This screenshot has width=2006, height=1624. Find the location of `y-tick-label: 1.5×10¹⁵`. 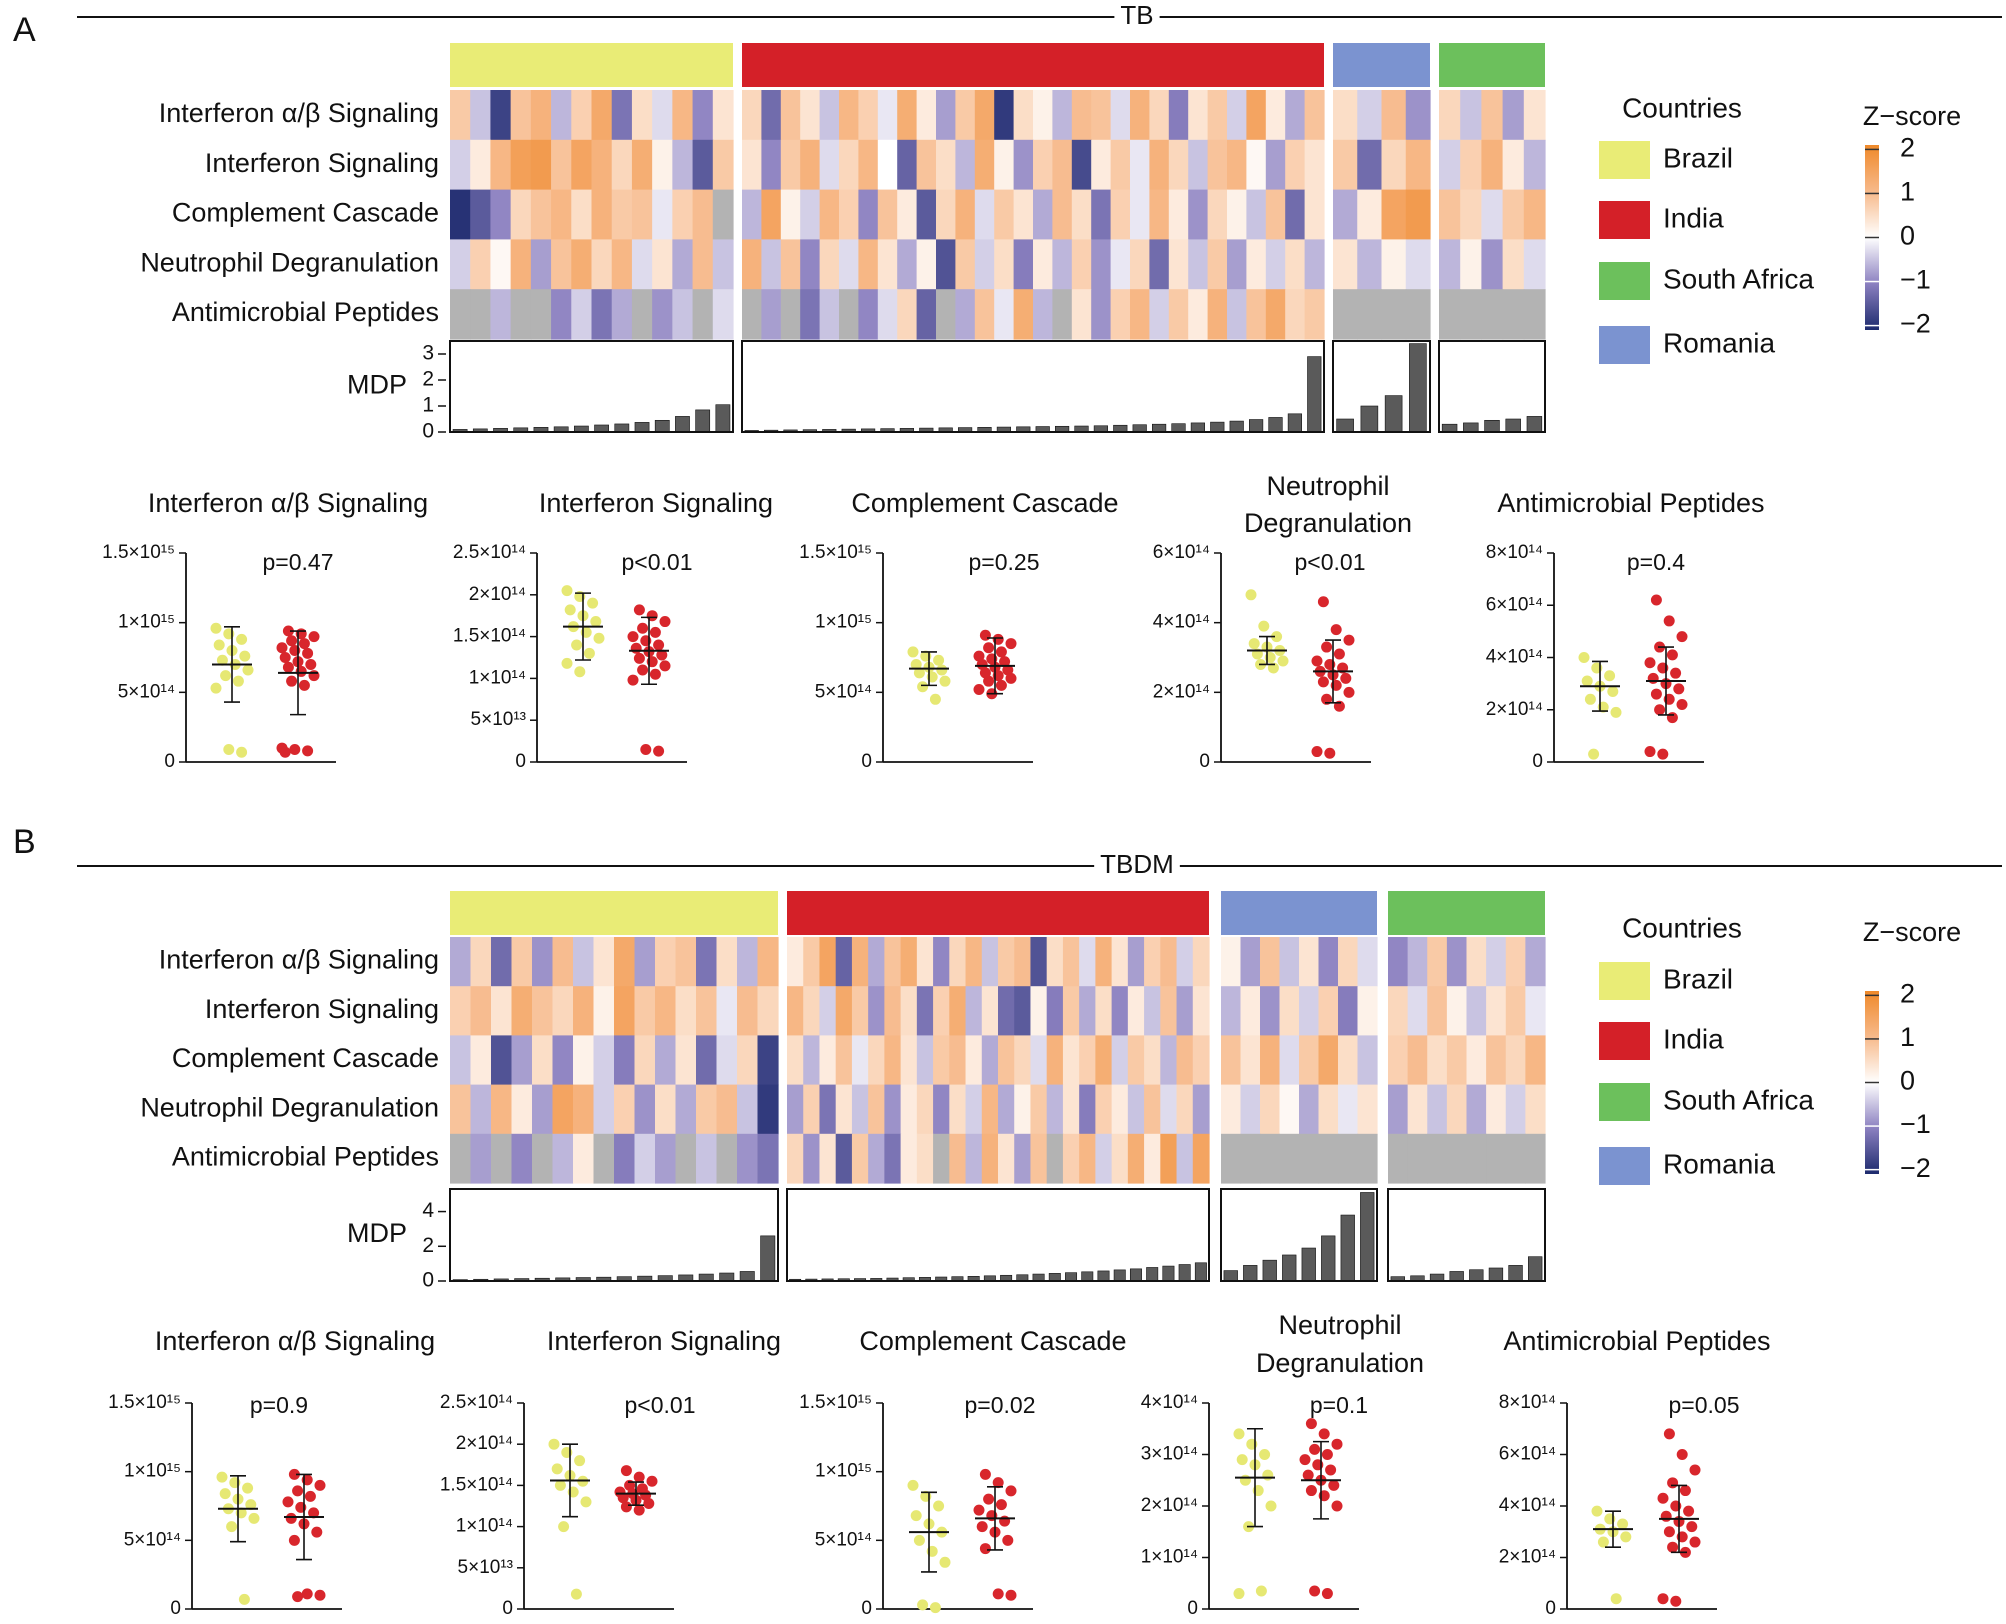

y-tick-label: 1.5×10¹⁵ is located at coordinates (144, 1402).